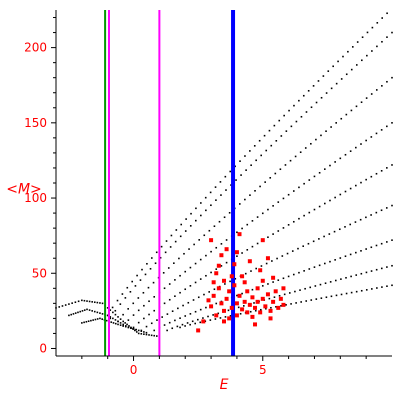  Describe the element at coordinates (224, 385) in the screenshot. I see `x-axis-label: E` at that location.